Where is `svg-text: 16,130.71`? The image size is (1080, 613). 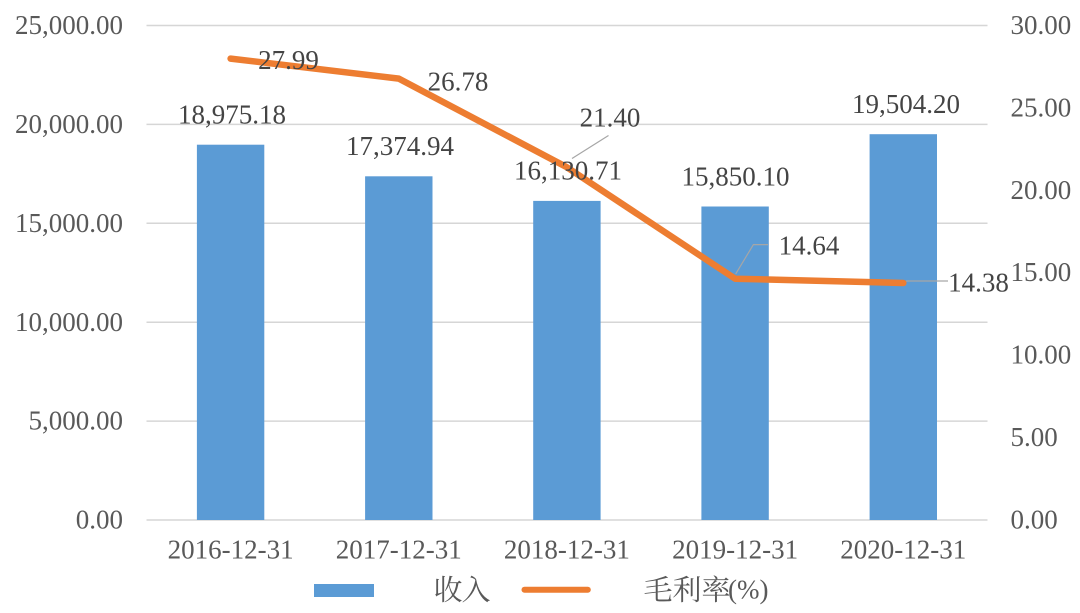 svg-text: 16,130.71 is located at coordinates (568, 171).